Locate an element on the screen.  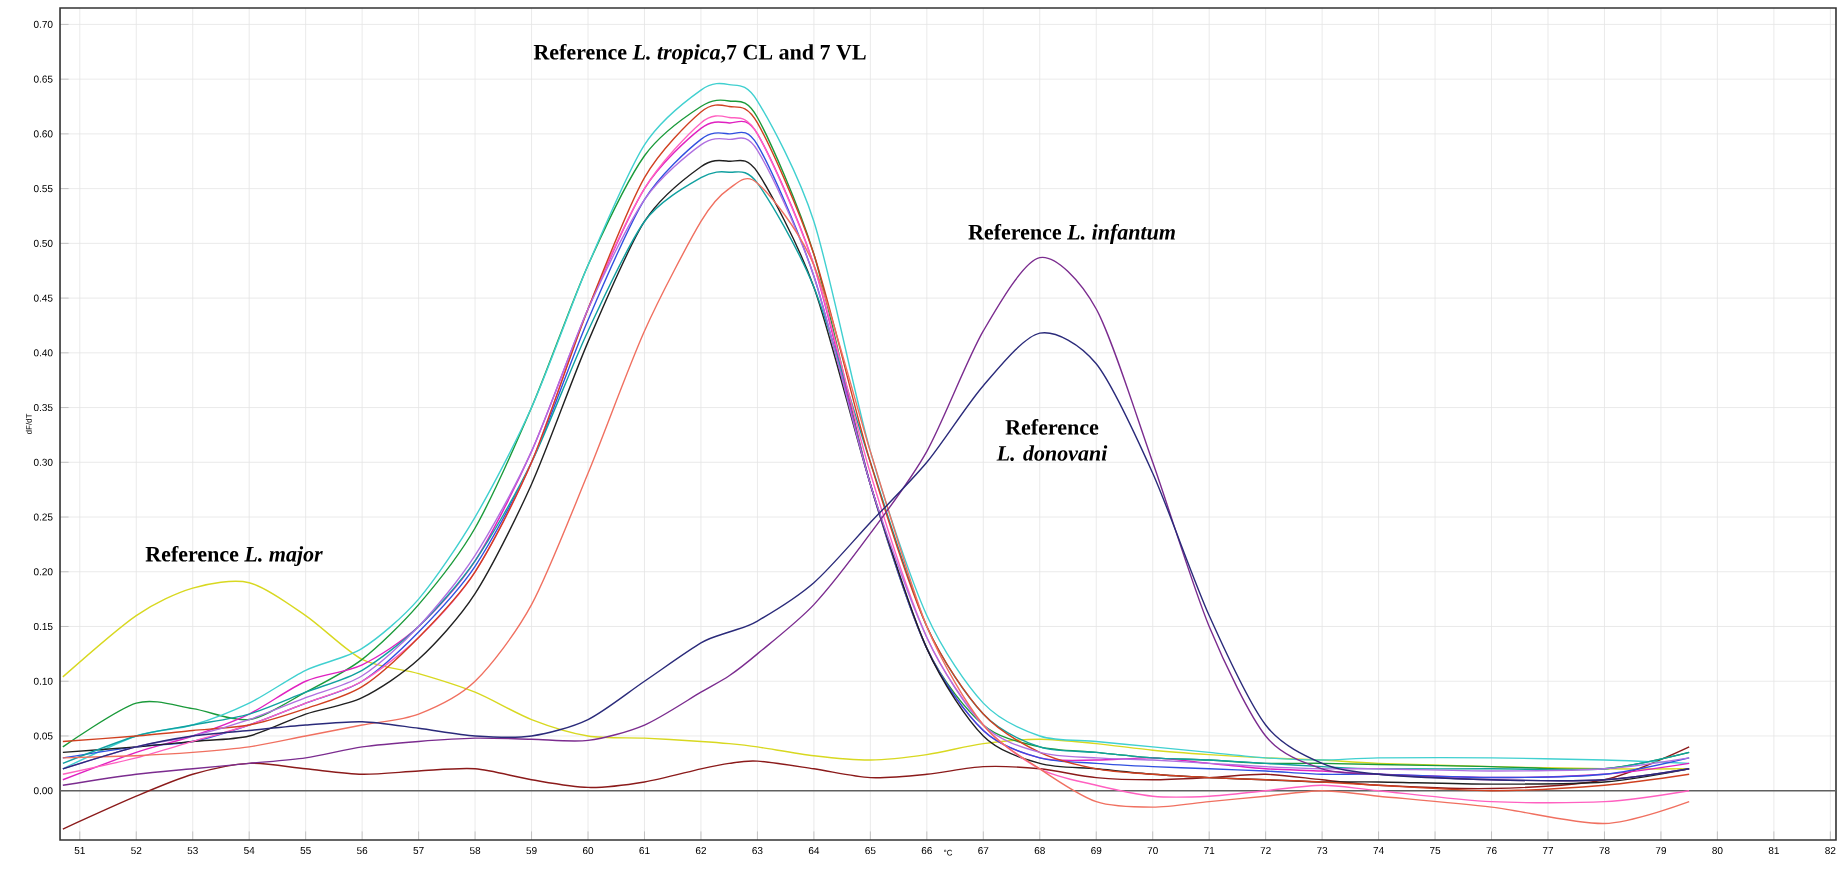
annotation: Reference L. tropica,7 CL and 7 VL is located at coordinates (699, 54).